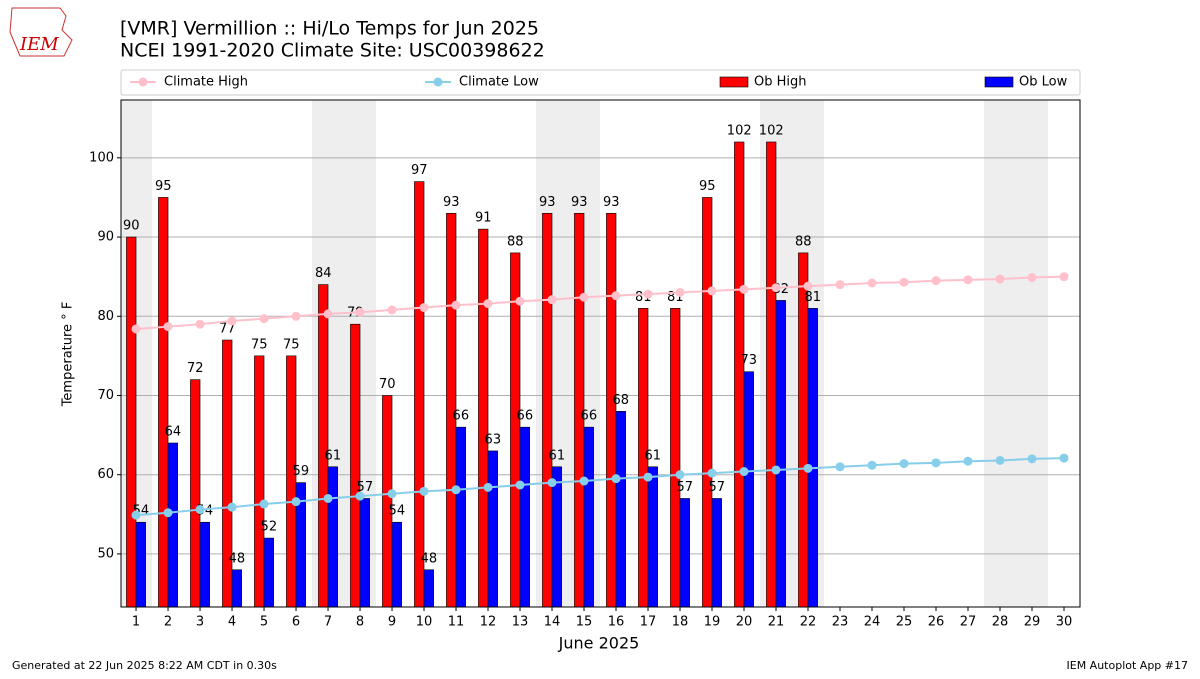 The image size is (1200, 679). What do you see at coordinates (1064, 622) in the screenshot?
I see `x-tick-label: 30` at bounding box center [1064, 622].